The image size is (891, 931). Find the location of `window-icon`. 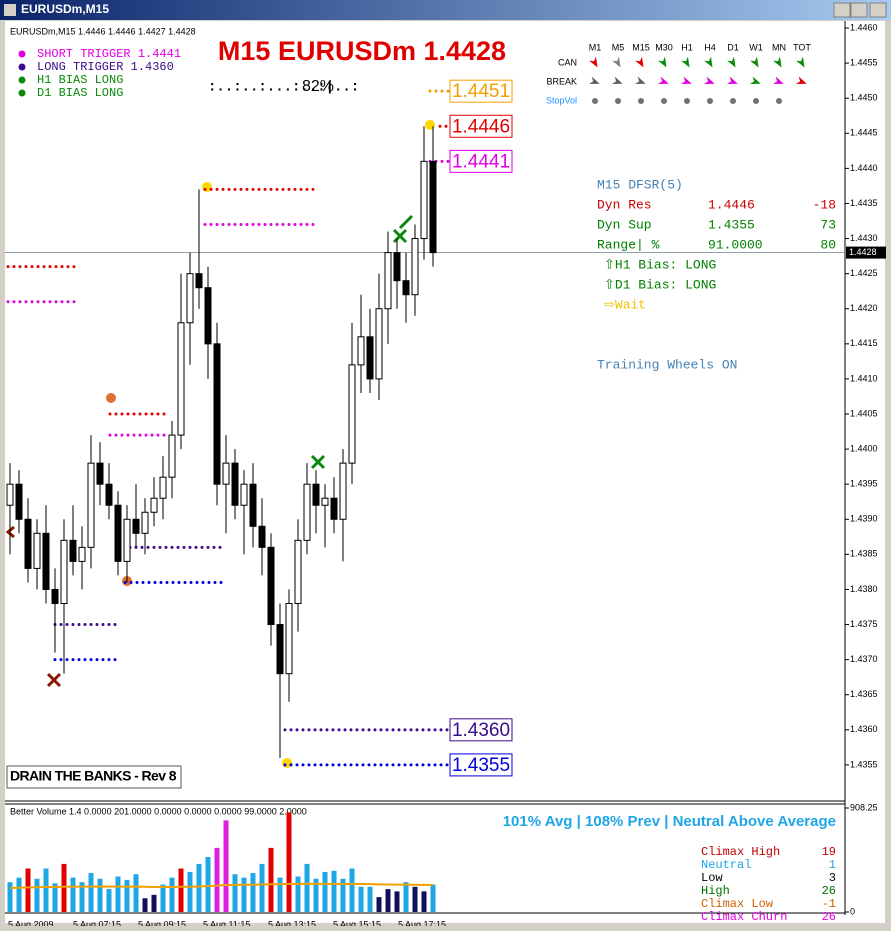

window-icon is located at coordinates (10, 10).